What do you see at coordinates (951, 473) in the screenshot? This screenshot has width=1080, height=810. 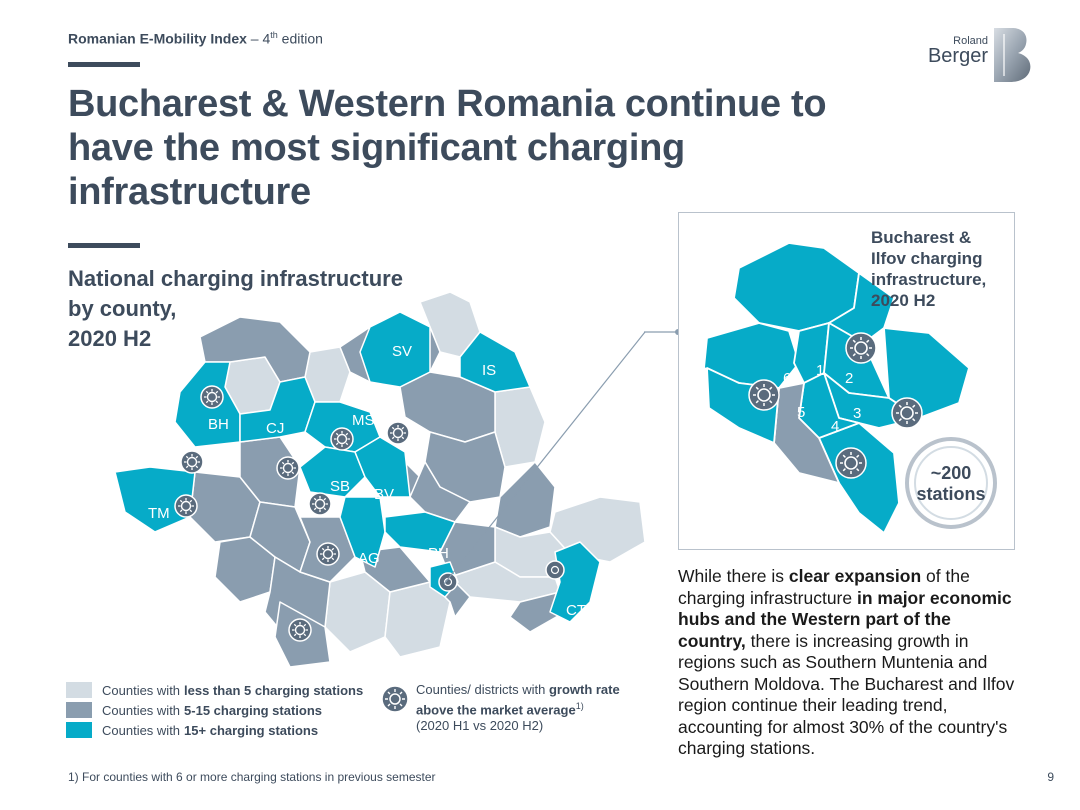 I see `stations-count: ~200` at bounding box center [951, 473].